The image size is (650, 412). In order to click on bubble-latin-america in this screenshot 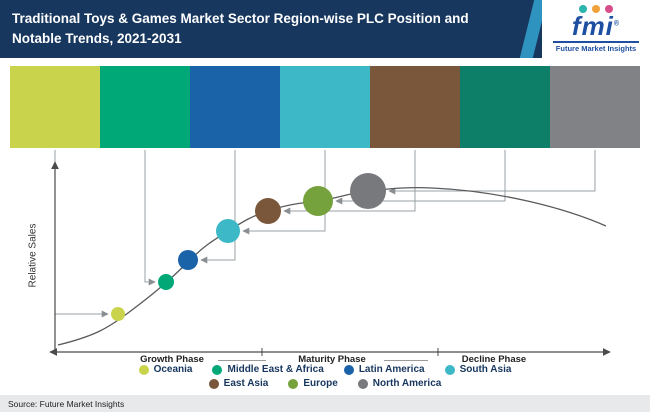, I will do `click(188, 260)`.